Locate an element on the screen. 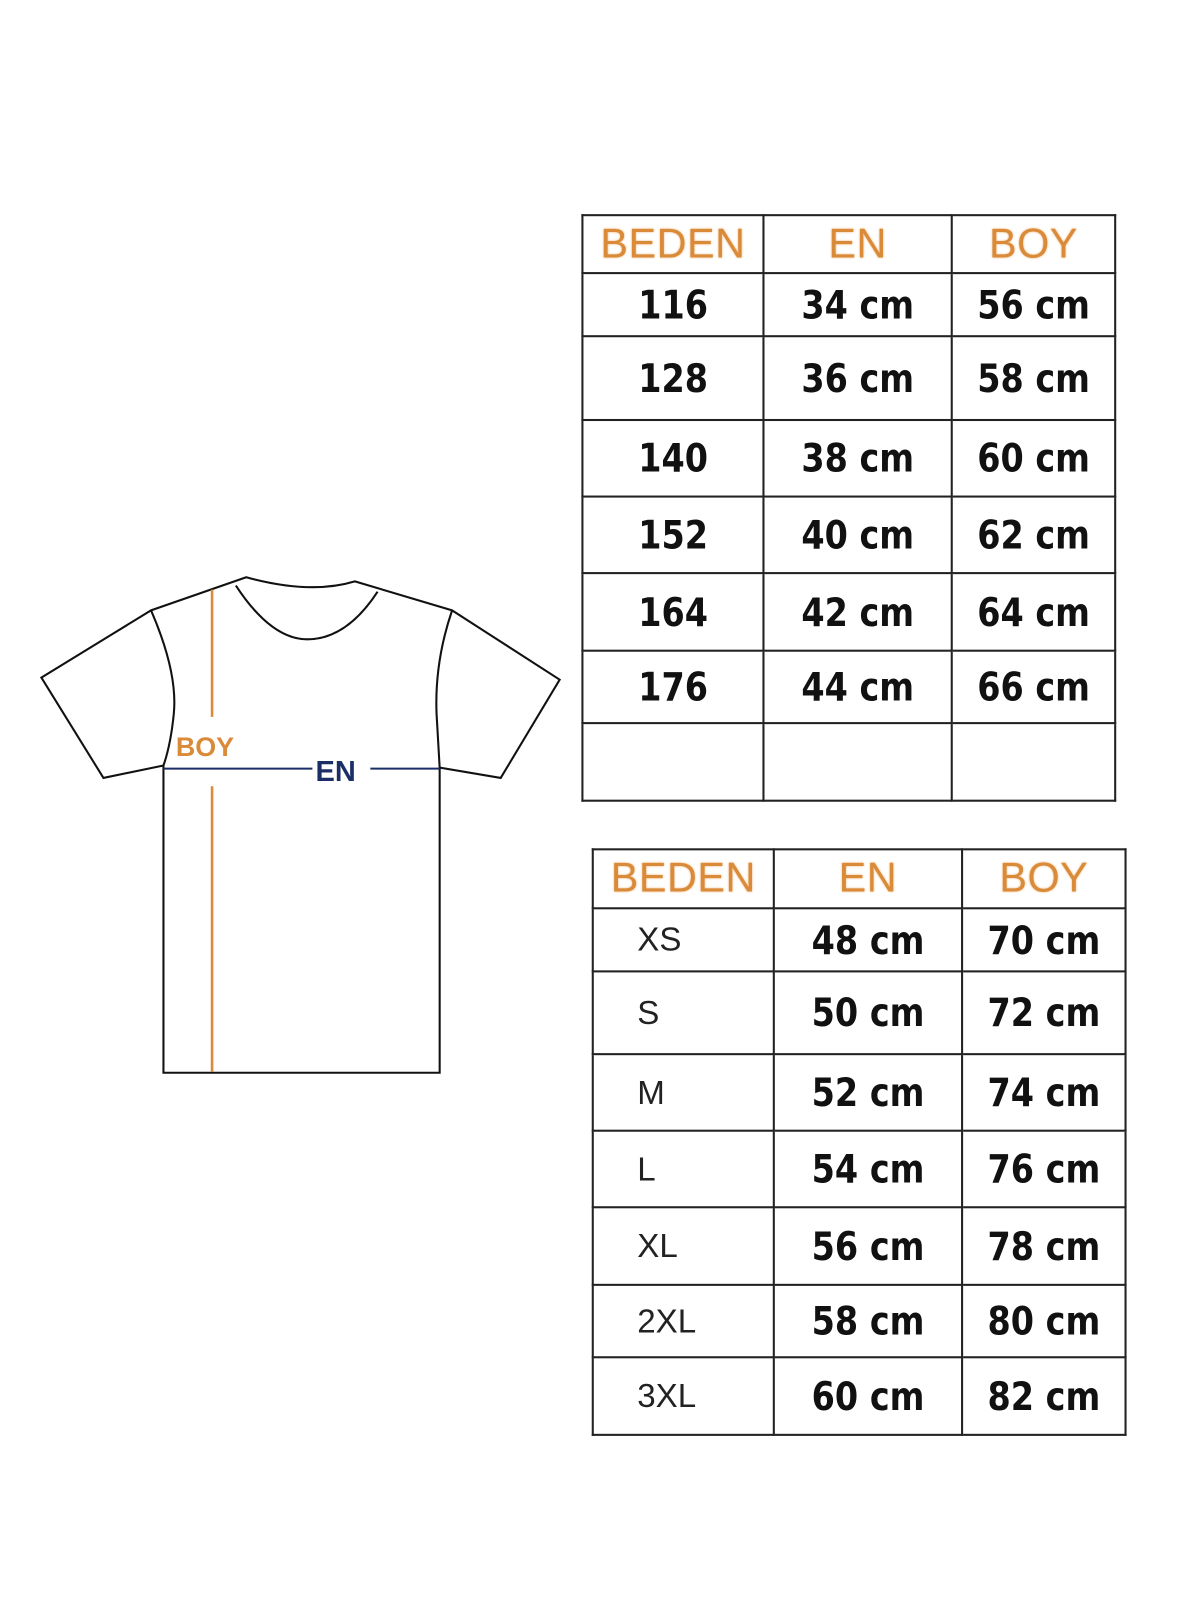 Image resolution: width=1200 pixels, height=1600 pixels. table-row: S 50 cm 72 cm is located at coordinates (859, 1013).